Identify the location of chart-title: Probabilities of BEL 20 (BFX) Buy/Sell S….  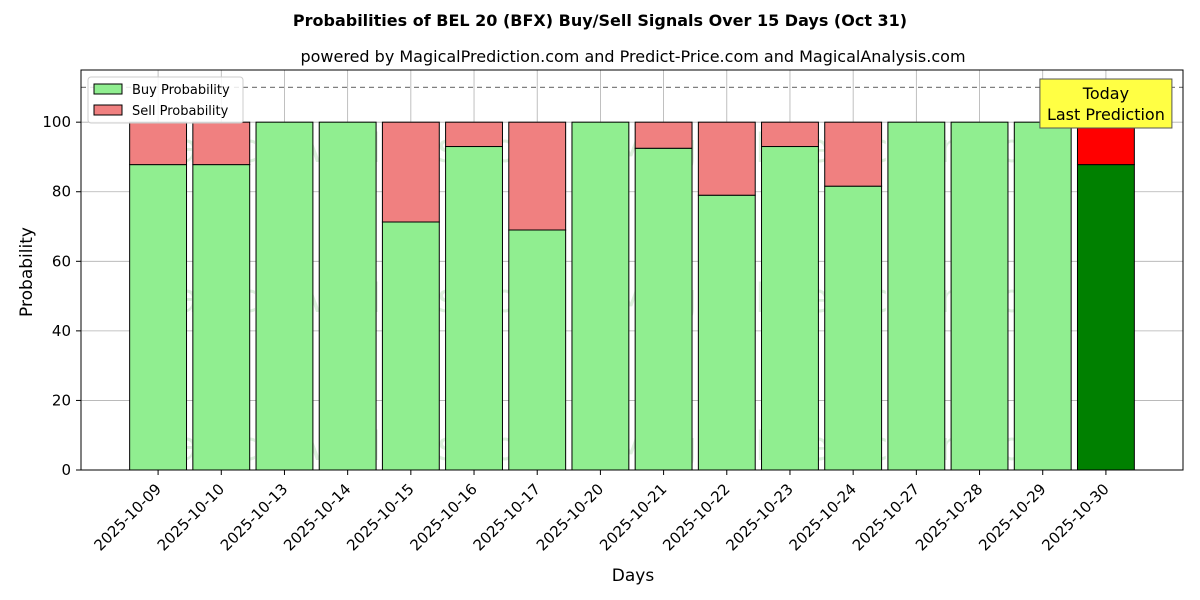
(600, 20).